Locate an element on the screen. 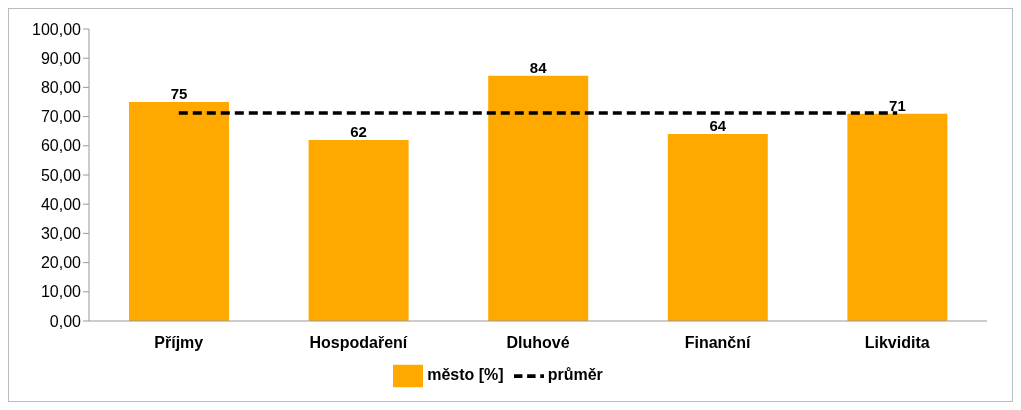  y-tick-label: 50,00 is located at coordinates (61, 175).